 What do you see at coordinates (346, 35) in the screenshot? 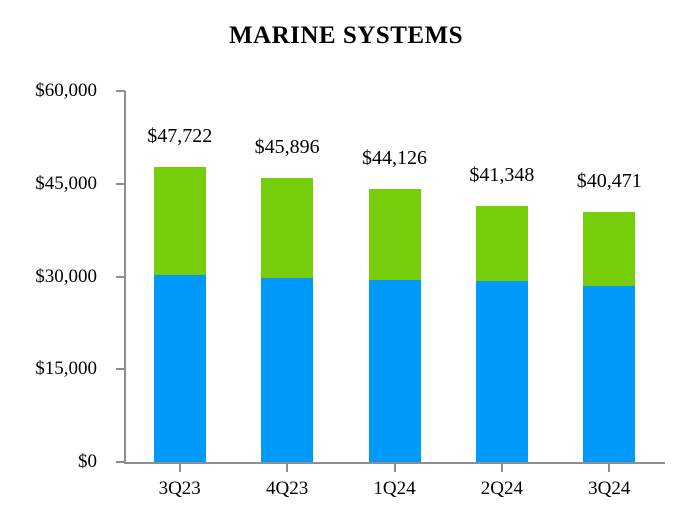
I see `chart-title: MARINE SYSTEMS` at bounding box center [346, 35].